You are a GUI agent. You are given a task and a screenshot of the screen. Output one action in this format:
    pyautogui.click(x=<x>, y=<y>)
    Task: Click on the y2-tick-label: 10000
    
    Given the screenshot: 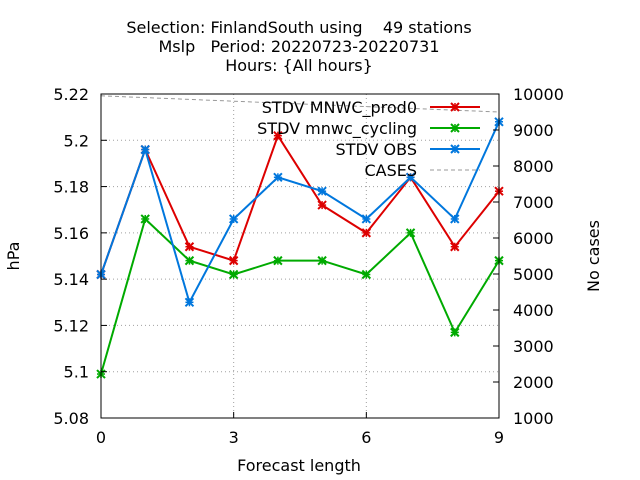 What is the action you would take?
    pyautogui.click(x=538, y=94)
    